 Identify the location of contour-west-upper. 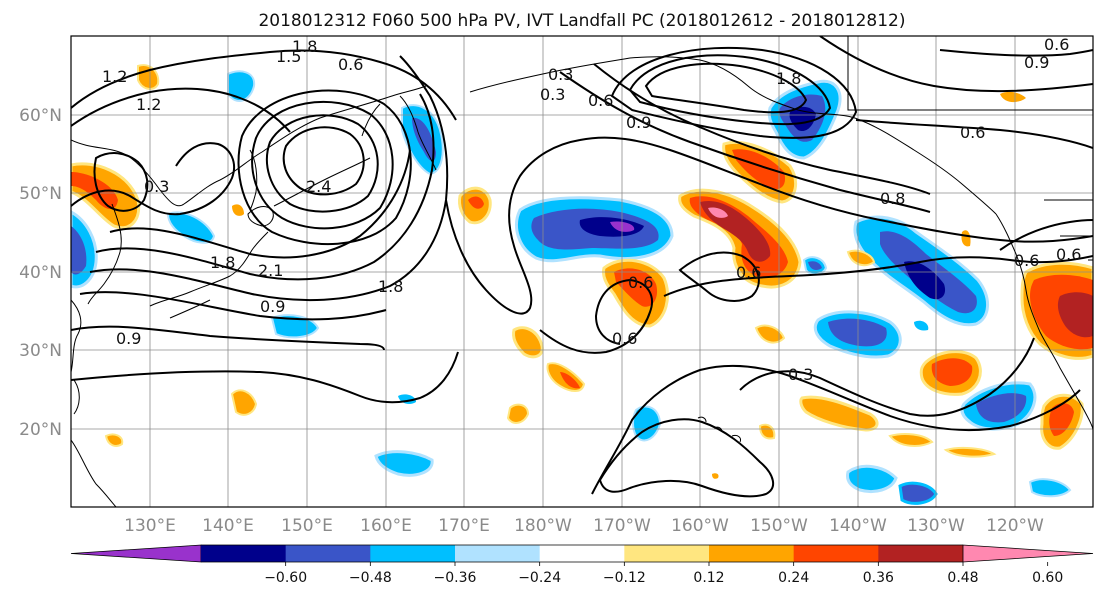
(264, 85).